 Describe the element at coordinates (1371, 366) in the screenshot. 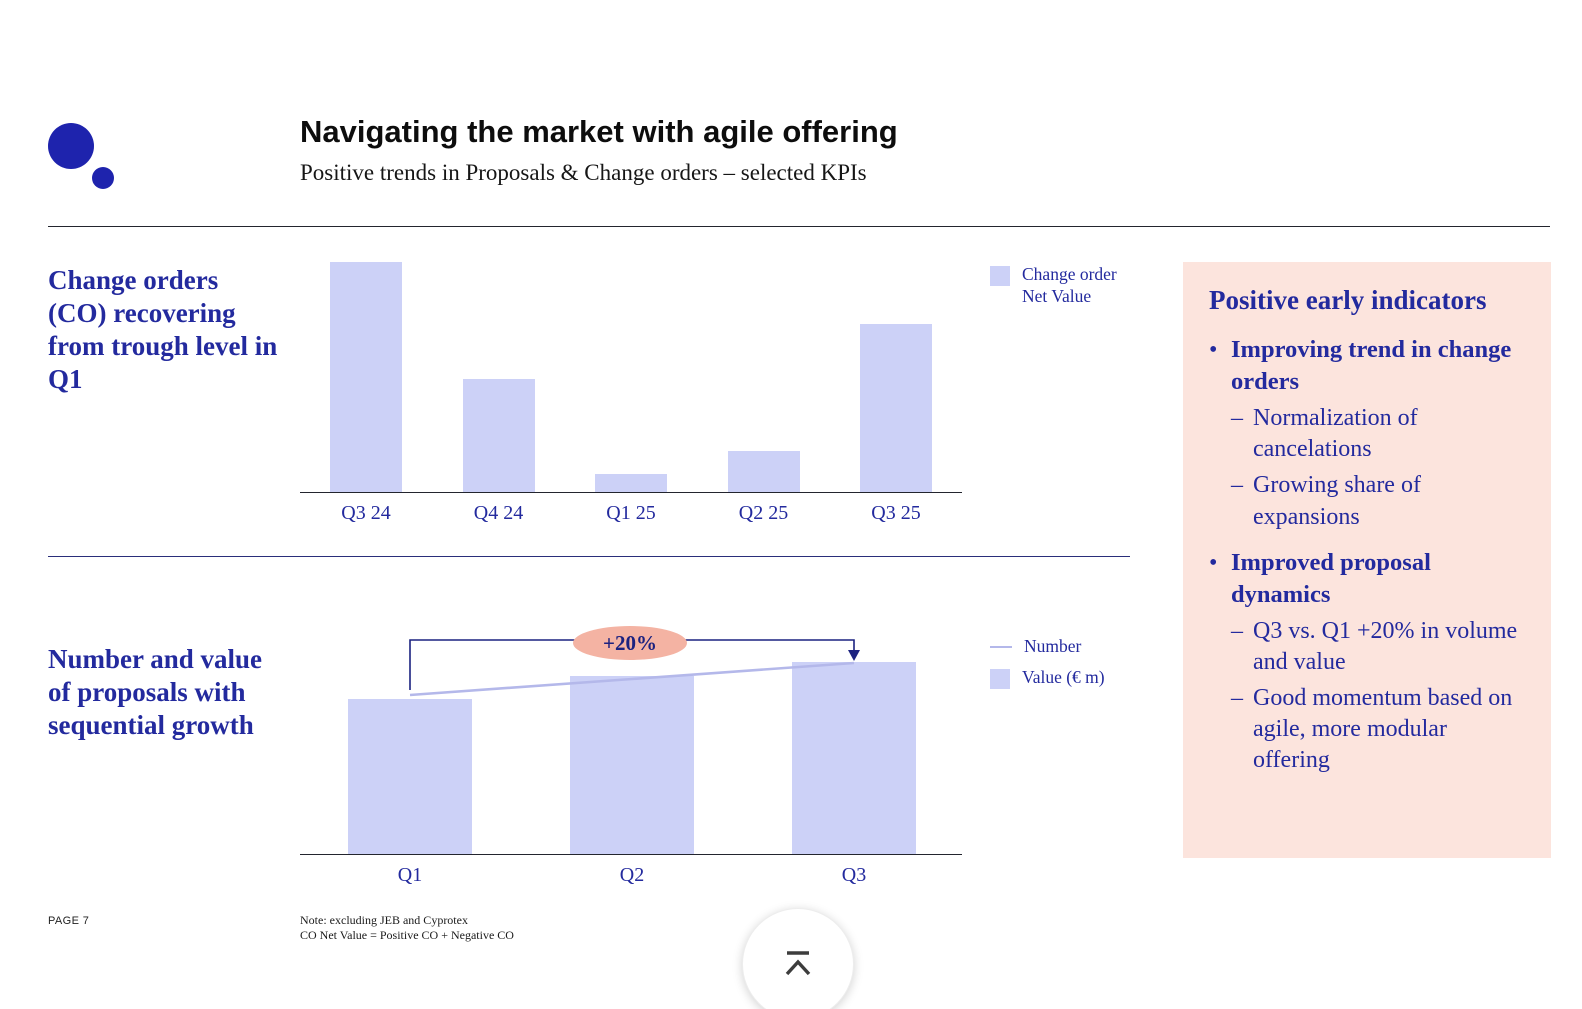

I see `bullet-label: Improving trend in change orders` at that location.